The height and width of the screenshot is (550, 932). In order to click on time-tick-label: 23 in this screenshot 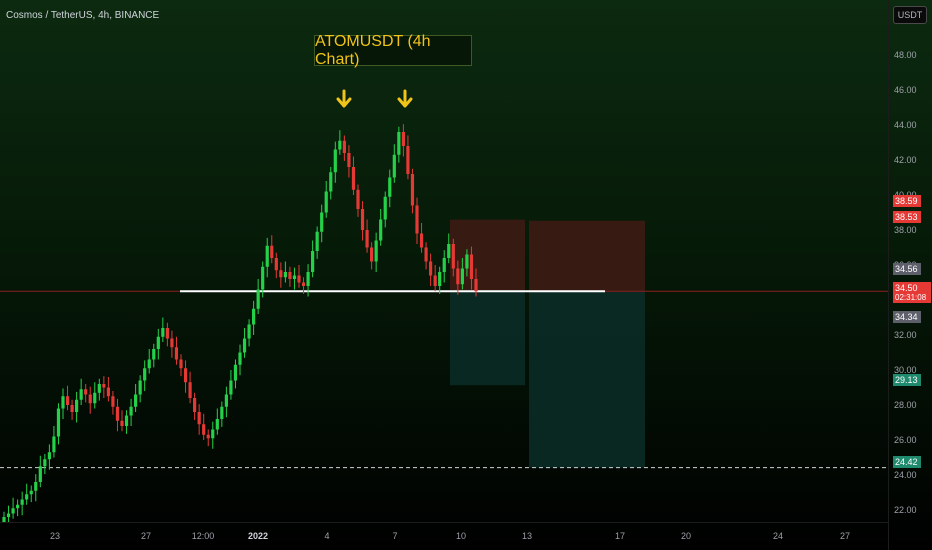, I will do `click(55, 536)`.